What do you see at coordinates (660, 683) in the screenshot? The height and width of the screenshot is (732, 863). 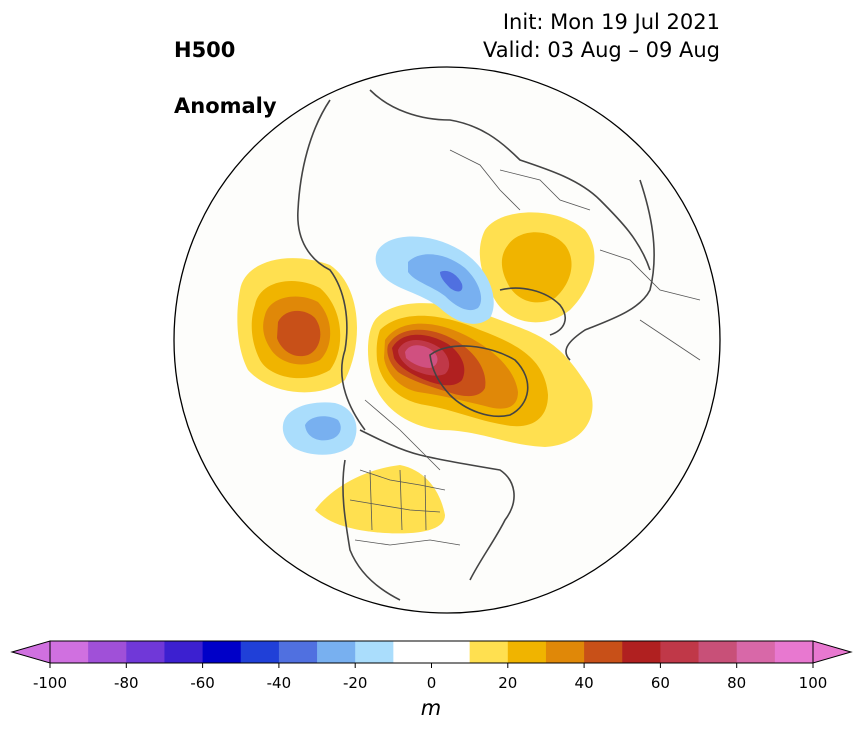 I see `colorbar-tick-label: 60` at bounding box center [660, 683].